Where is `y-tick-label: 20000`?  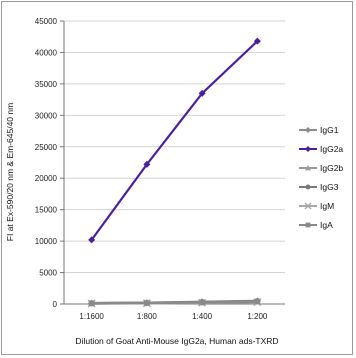 y-tick-label: 20000 is located at coordinates (46, 178).